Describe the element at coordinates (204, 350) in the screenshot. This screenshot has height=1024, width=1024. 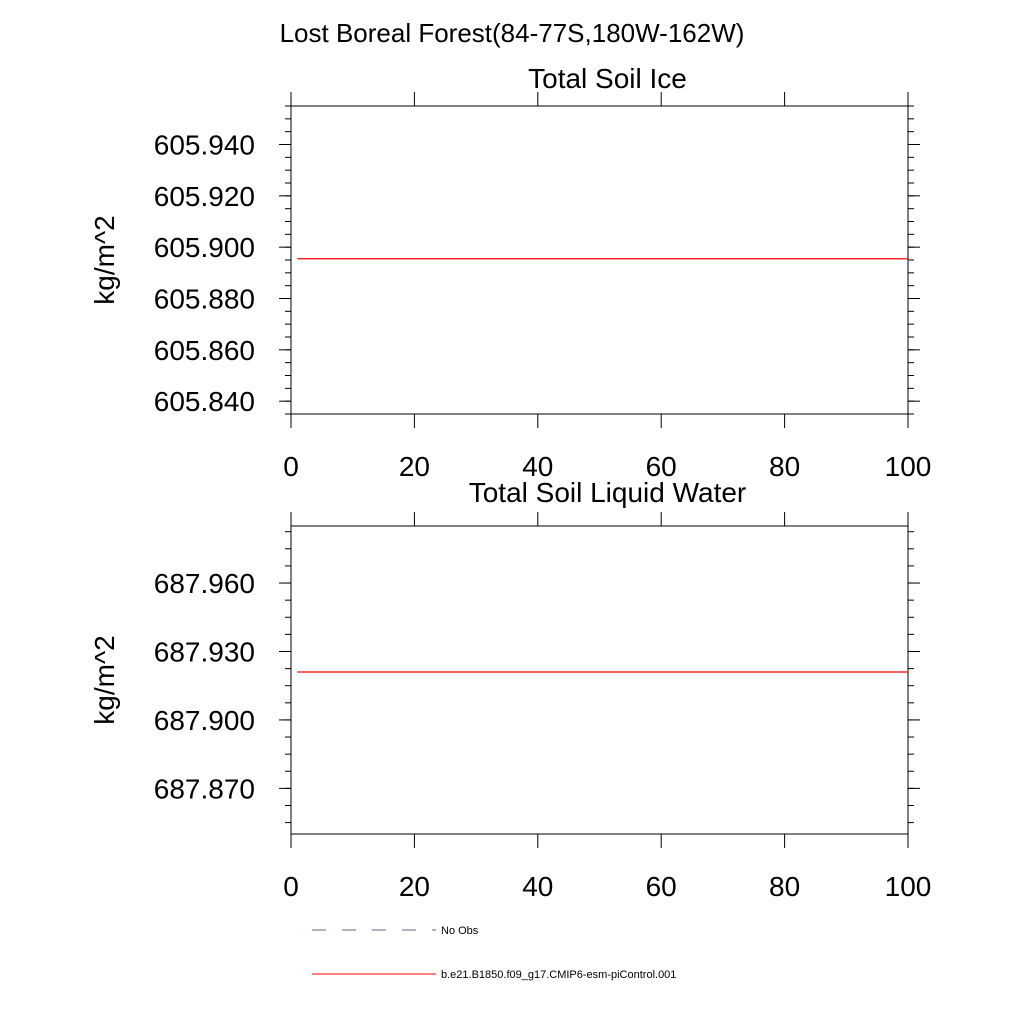
I see `y-tick-label: 605.860` at that location.